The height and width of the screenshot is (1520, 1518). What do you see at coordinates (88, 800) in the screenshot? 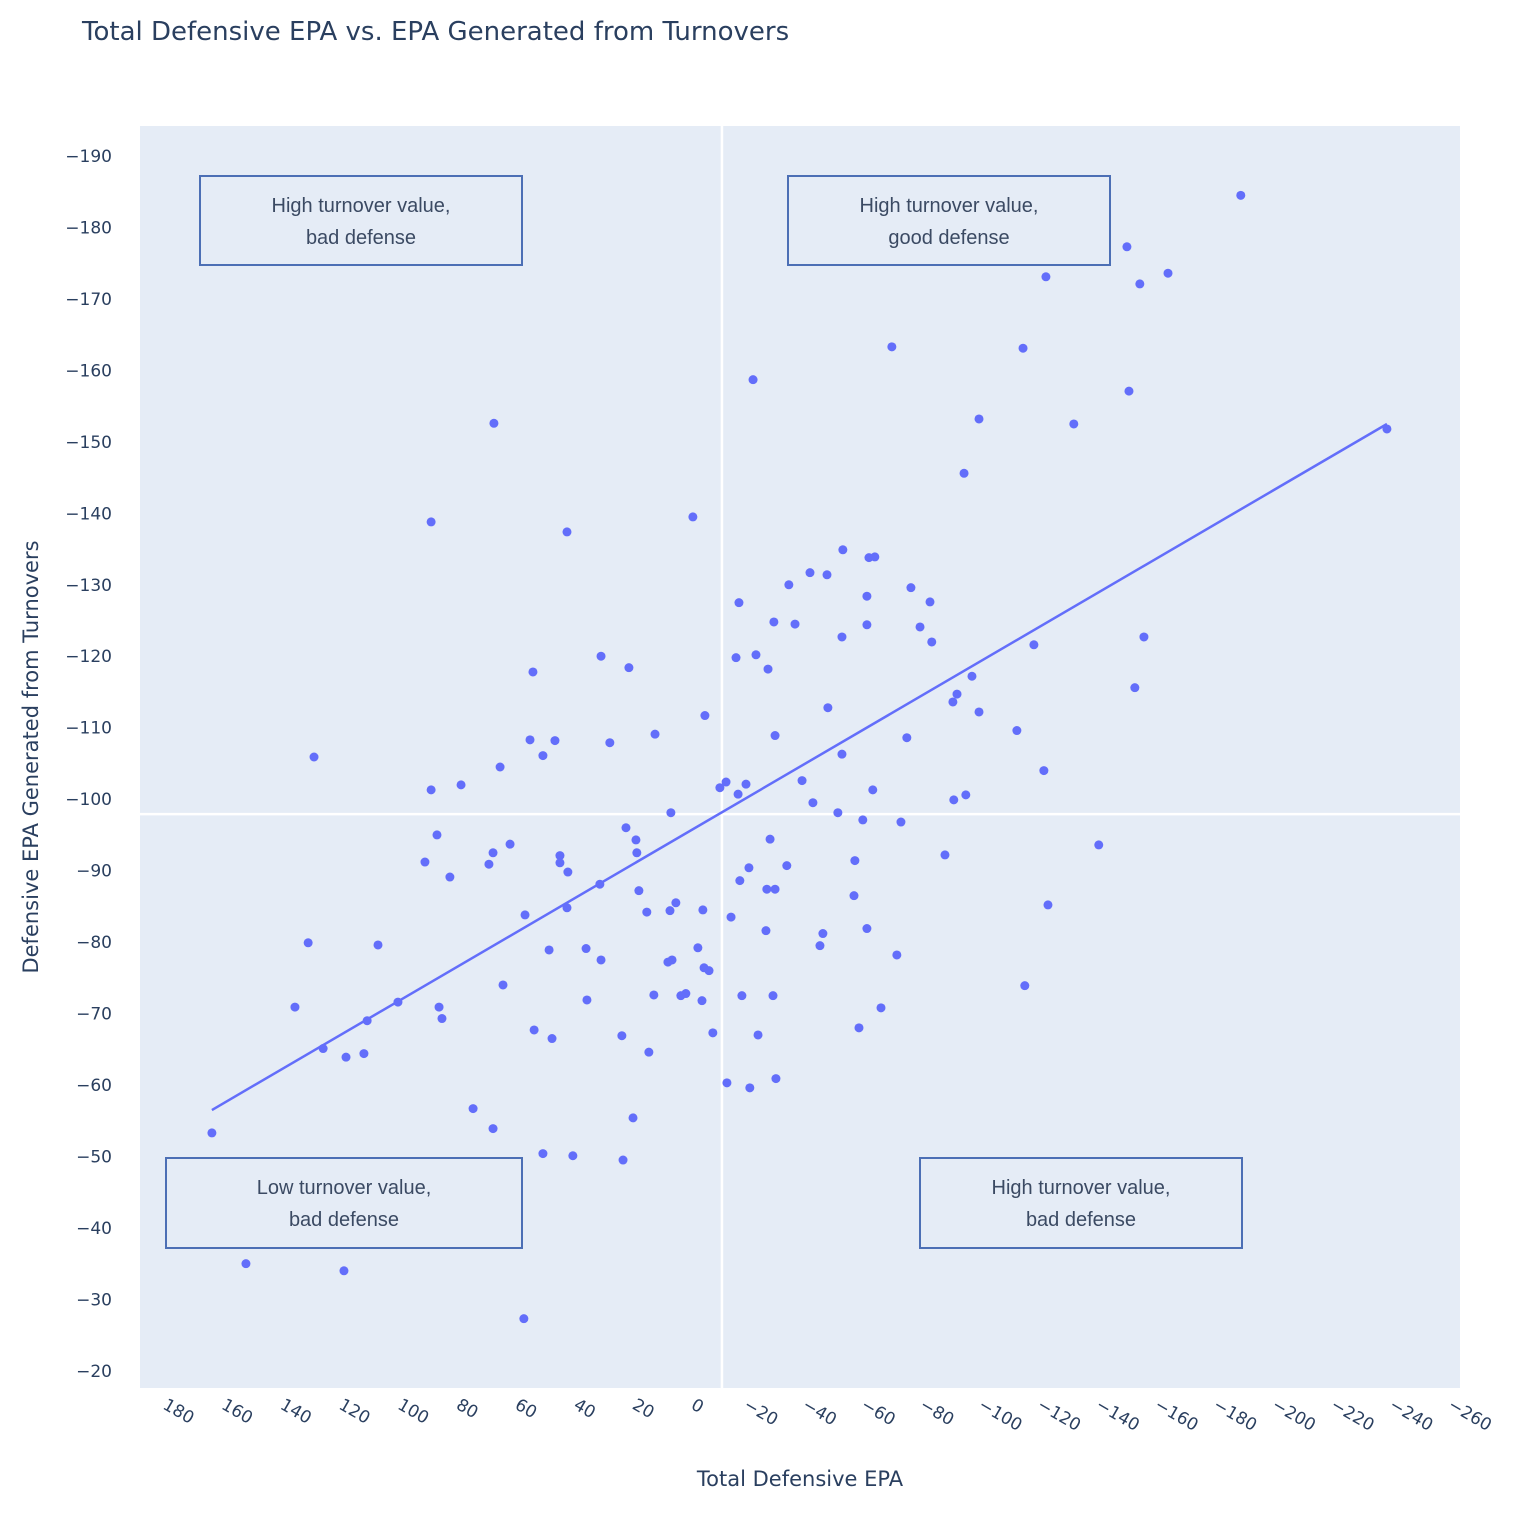
I see `y-tick-label: −100` at bounding box center [88, 800].